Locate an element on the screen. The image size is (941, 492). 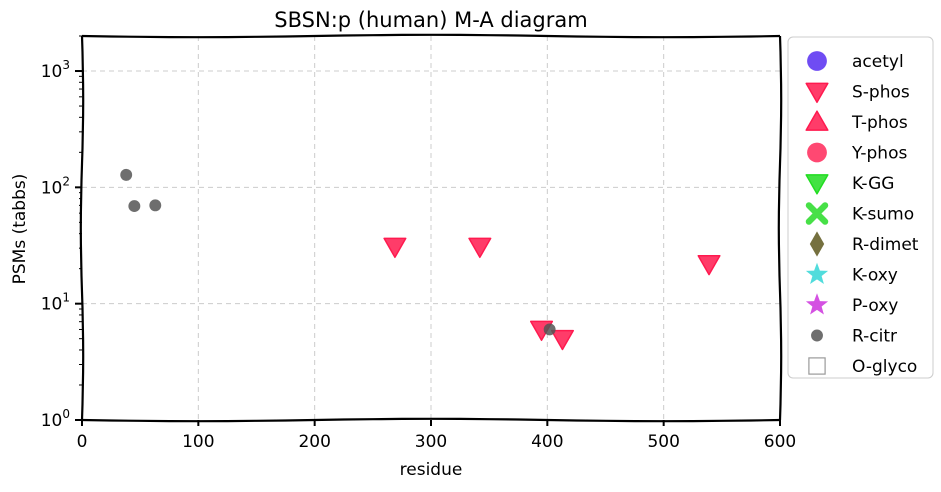
legend-label: acetyl is located at coordinates (878, 62).